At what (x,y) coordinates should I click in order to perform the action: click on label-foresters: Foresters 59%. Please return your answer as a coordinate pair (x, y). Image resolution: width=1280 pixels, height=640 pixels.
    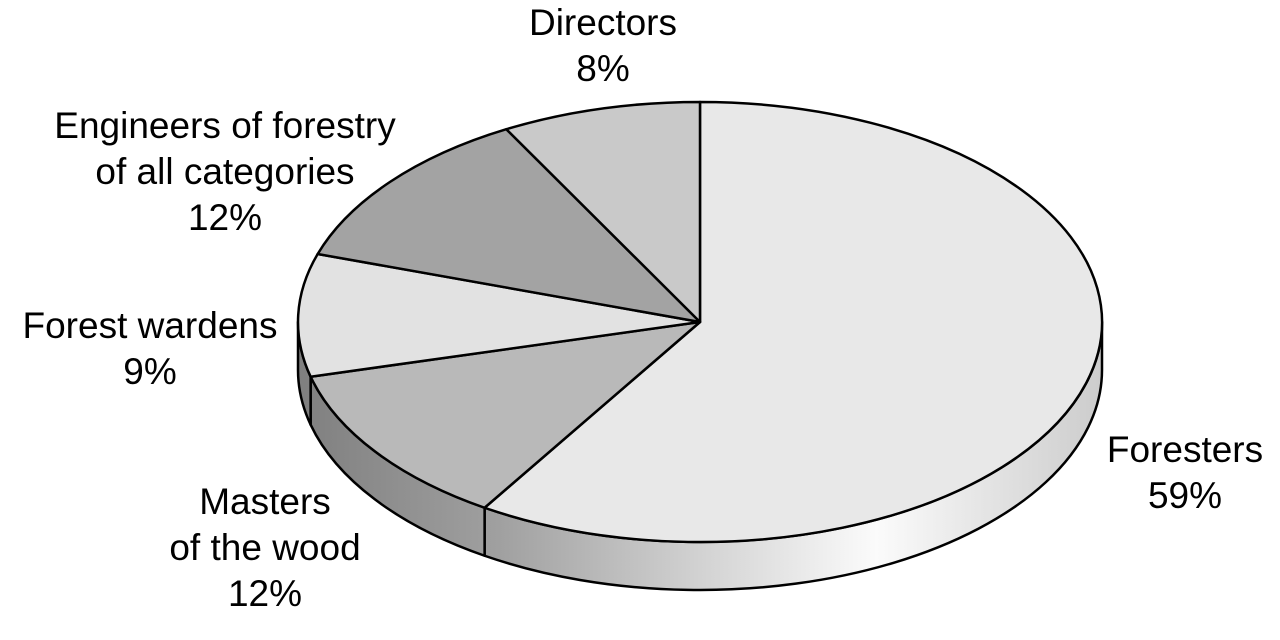
    Looking at the image, I should click on (1185, 473).